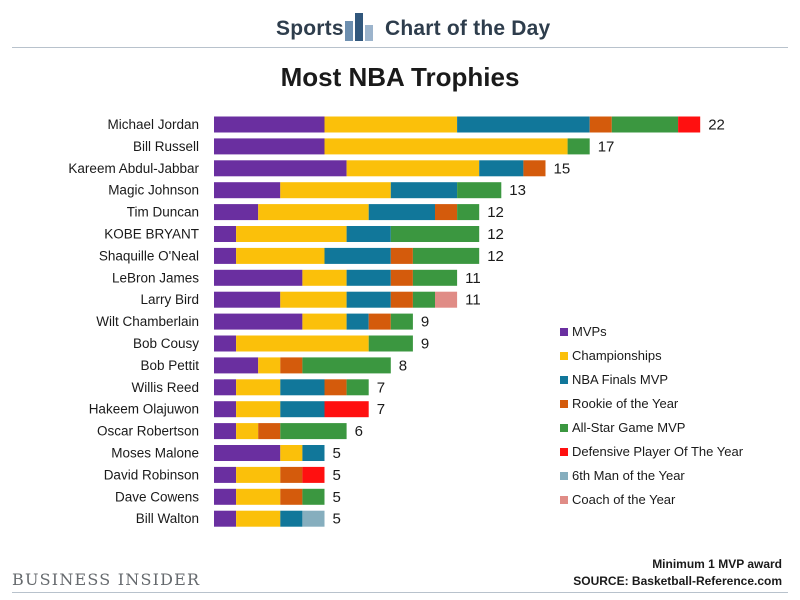 The image size is (800, 600). What do you see at coordinates (495, 234) in the screenshot?
I see `total-label-kobe-bryant: 12` at bounding box center [495, 234].